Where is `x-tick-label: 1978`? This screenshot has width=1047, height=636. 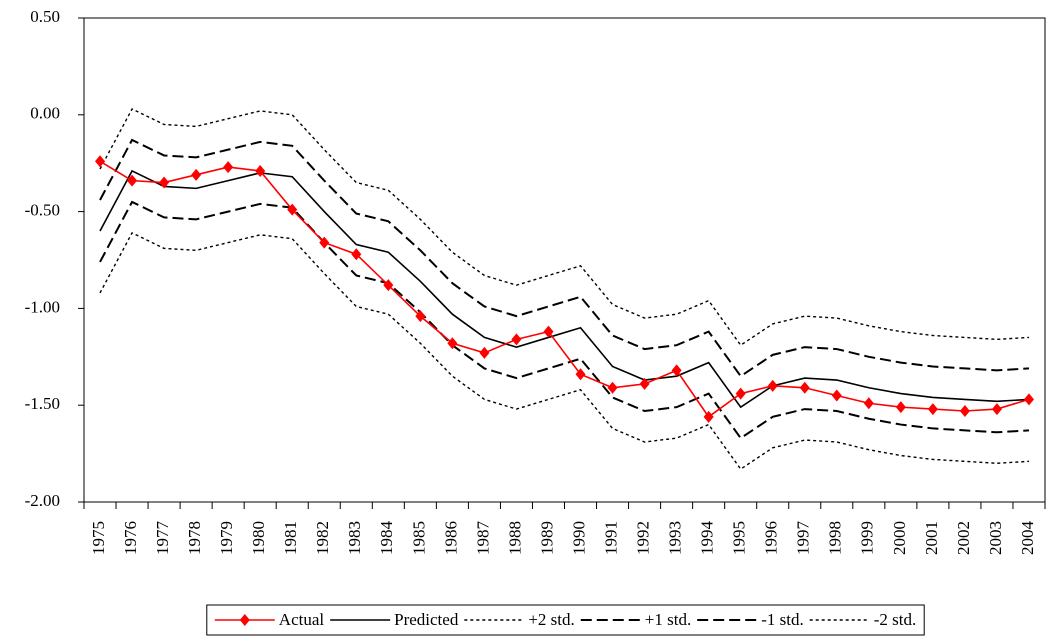
x-tick-label: 1978 is located at coordinates (194, 538).